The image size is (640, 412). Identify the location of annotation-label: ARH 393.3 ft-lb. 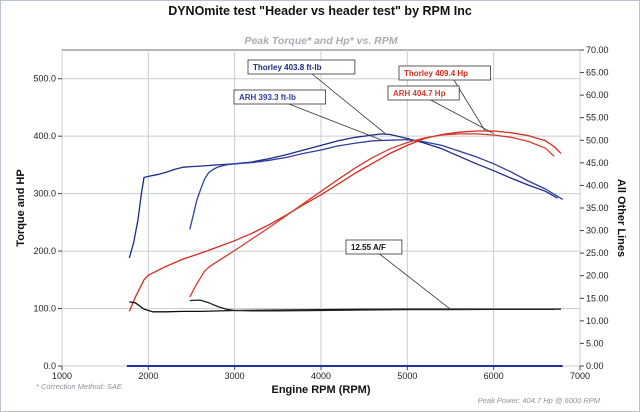
(267, 97).